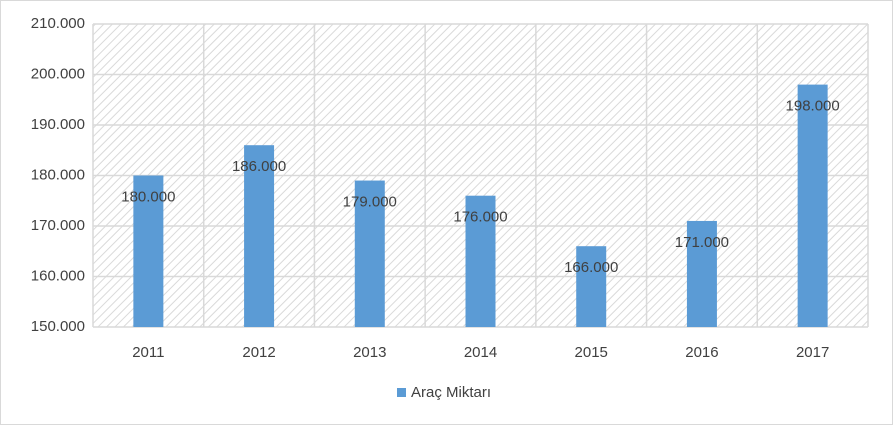 Image resolution: width=893 pixels, height=425 pixels. Describe the element at coordinates (591, 352) in the screenshot. I see `x-tick-label: 2015` at that location.